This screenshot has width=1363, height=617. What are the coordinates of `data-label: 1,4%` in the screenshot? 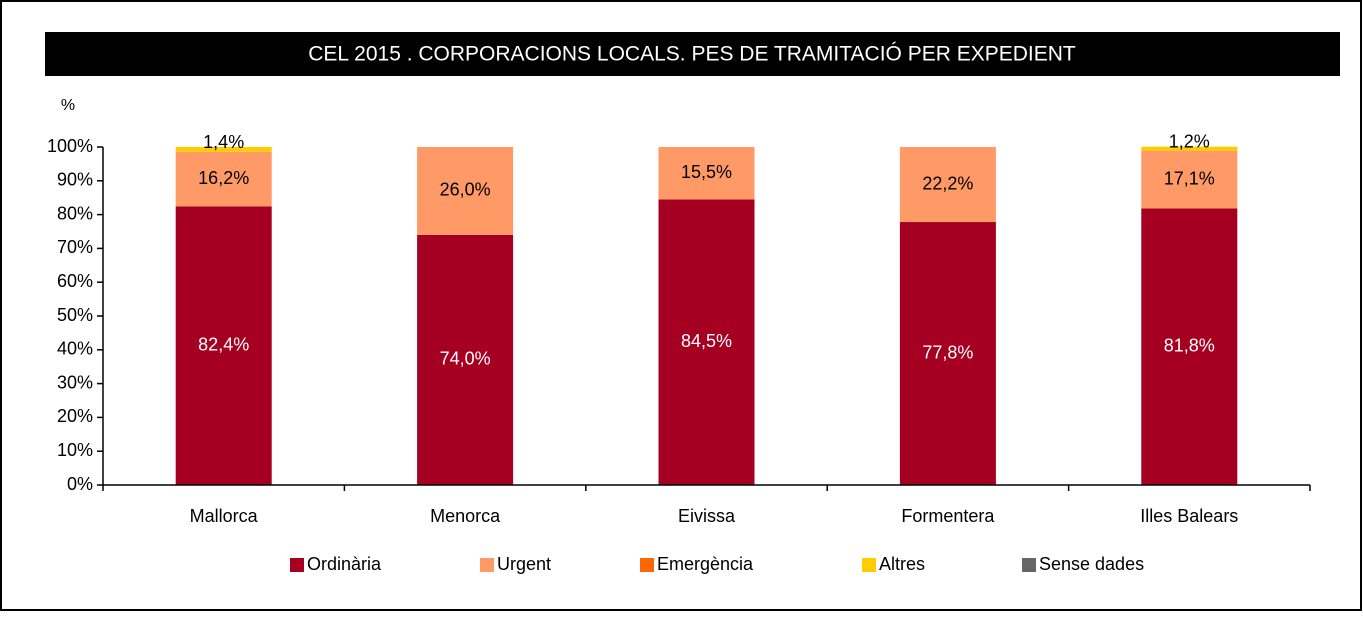 It's located at (223, 142).